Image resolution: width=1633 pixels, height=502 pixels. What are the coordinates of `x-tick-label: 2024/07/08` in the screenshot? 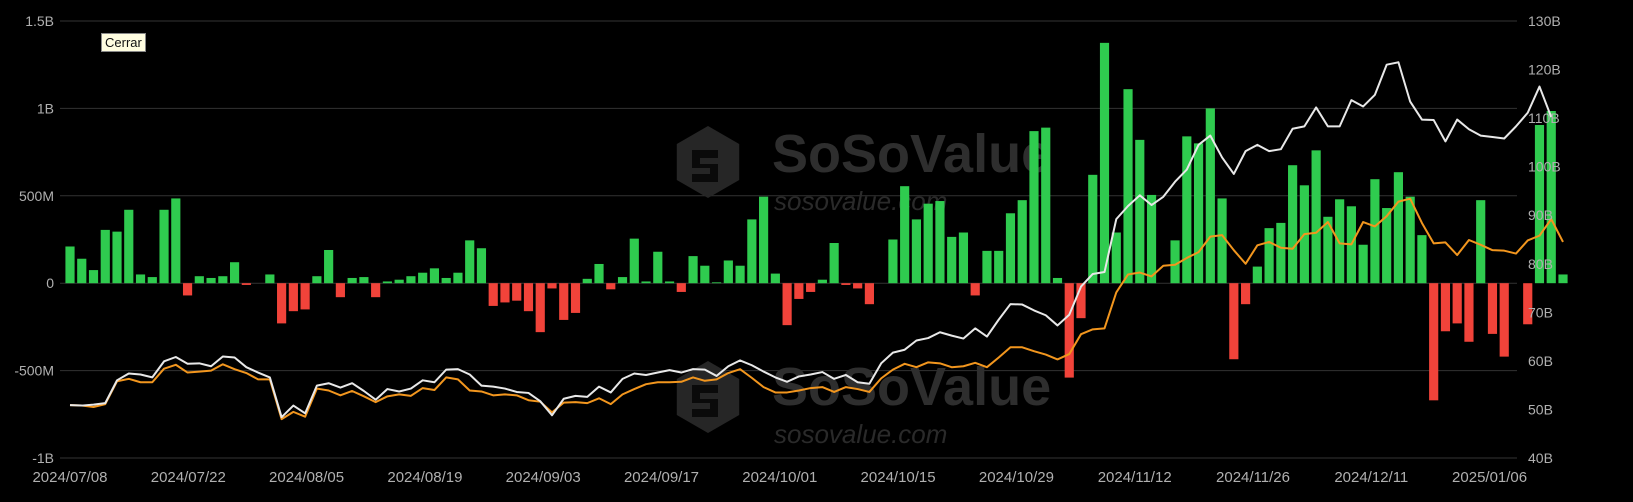 It's located at (69, 477).